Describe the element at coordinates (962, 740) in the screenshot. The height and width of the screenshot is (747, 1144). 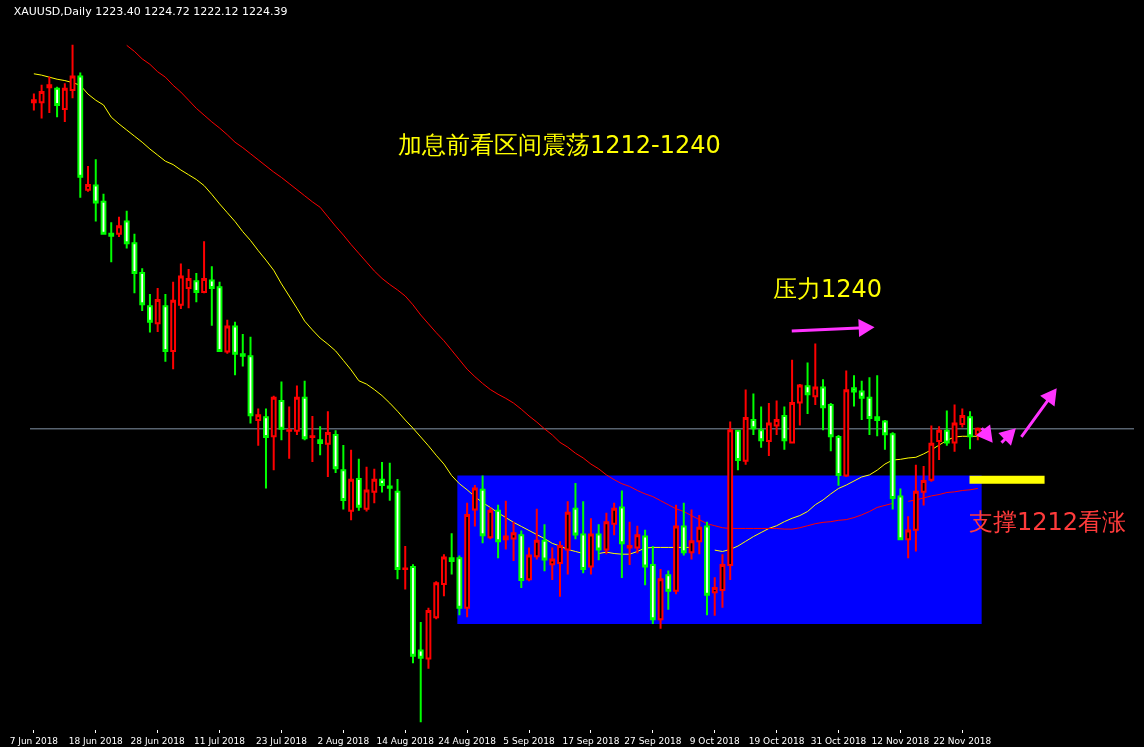
I see `x-tick-label: 22 Nov 2018` at that location.